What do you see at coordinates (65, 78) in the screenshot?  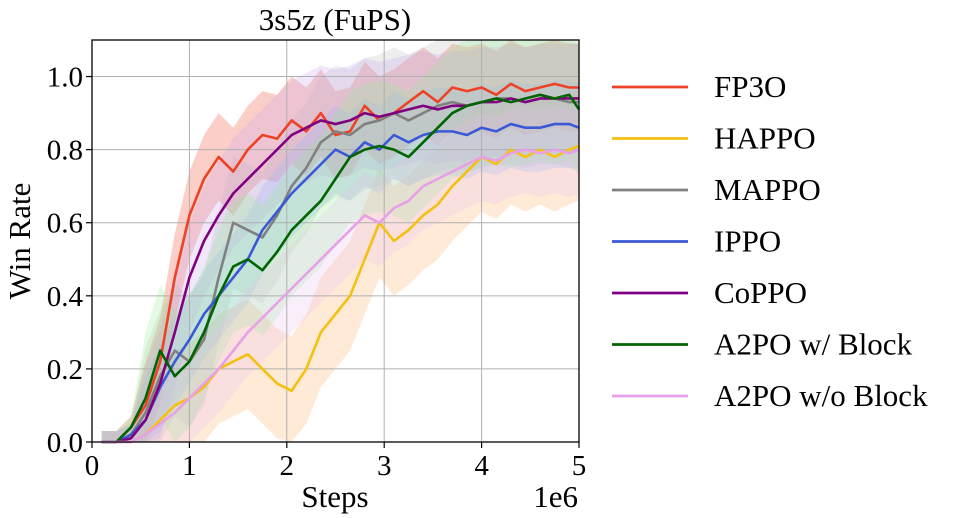 I see `y-tick-label: 1.0` at bounding box center [65, 78].